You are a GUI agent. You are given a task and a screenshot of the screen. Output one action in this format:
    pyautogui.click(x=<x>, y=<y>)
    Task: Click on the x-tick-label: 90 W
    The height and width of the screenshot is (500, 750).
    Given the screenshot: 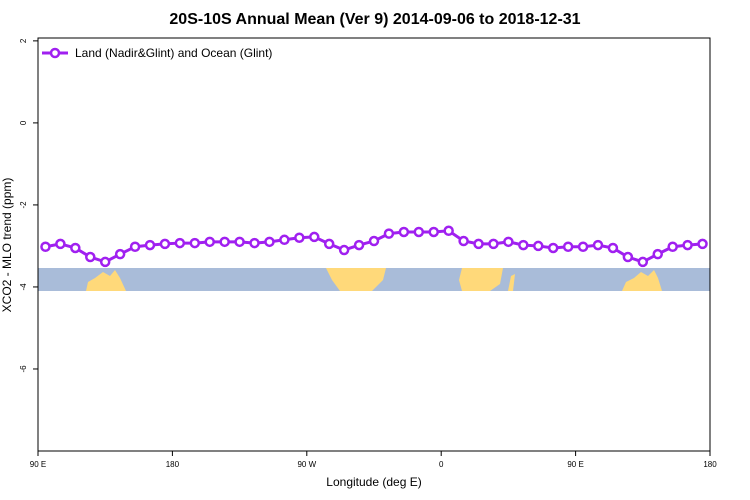 What is the action you would take?
    pyautogui.click(x=306, y=464)
    